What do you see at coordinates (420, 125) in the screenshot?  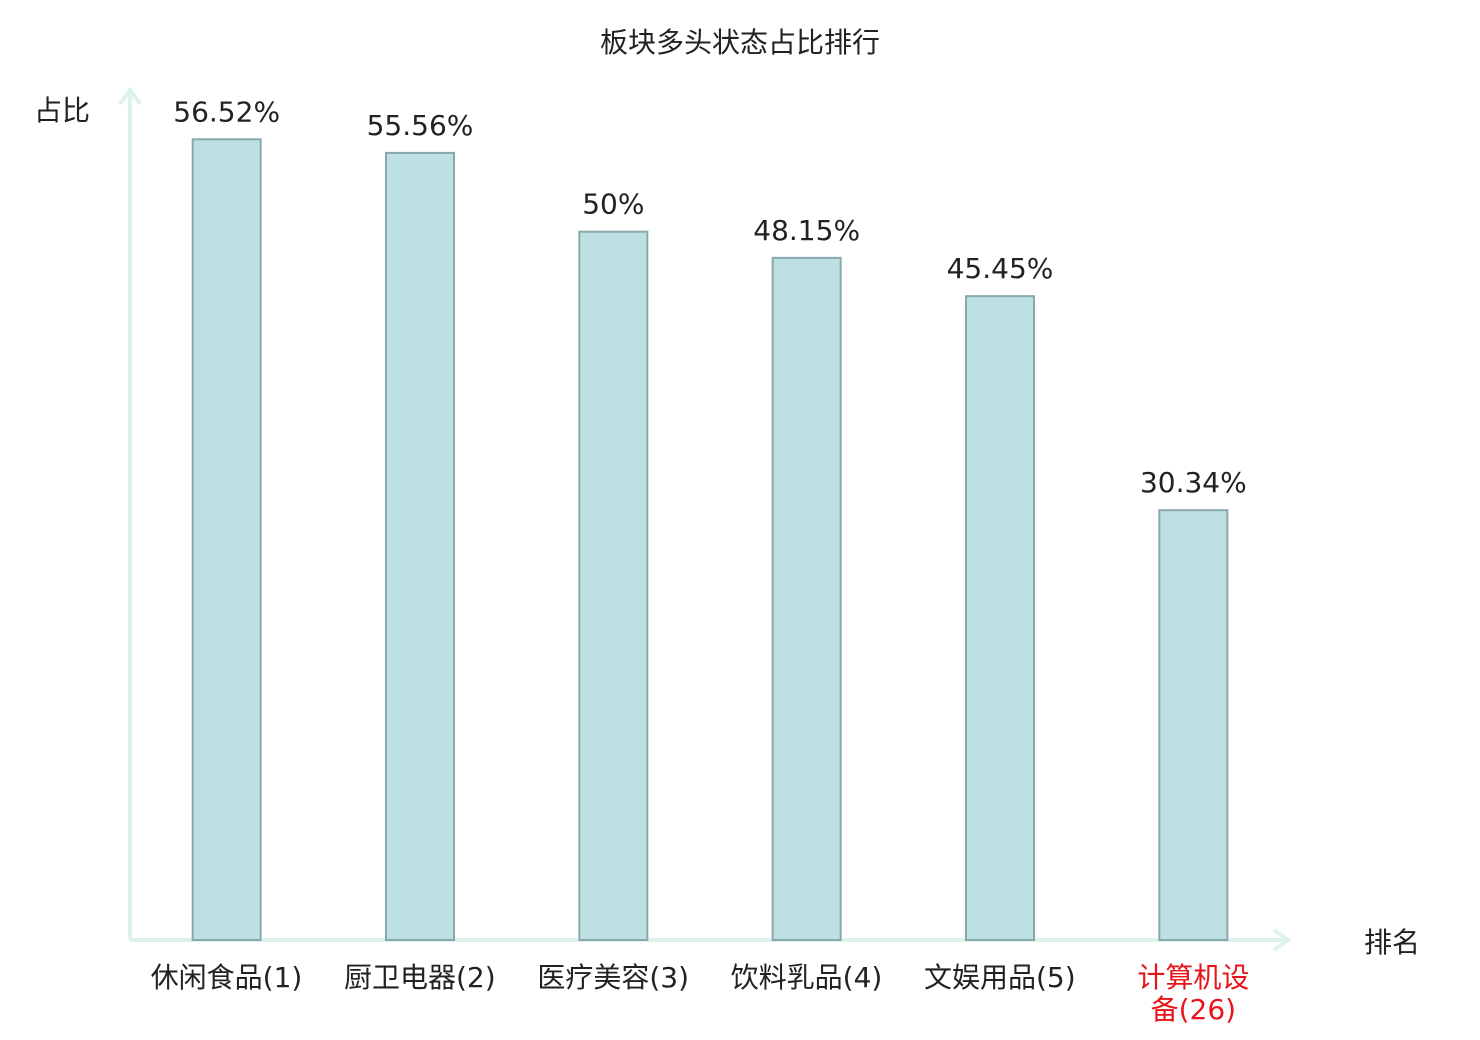 I see `value-label: 55.56%` at bounding box center [420, 125].